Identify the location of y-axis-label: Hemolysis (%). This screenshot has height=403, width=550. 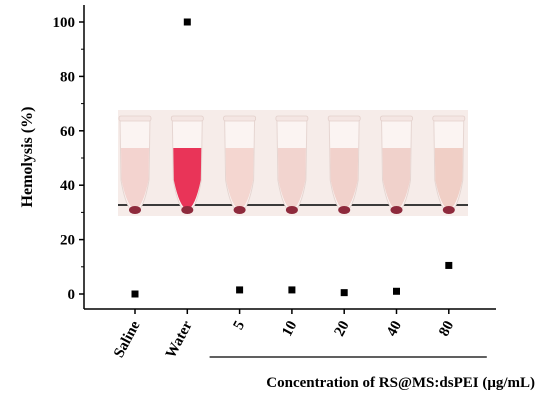
(27, 157).